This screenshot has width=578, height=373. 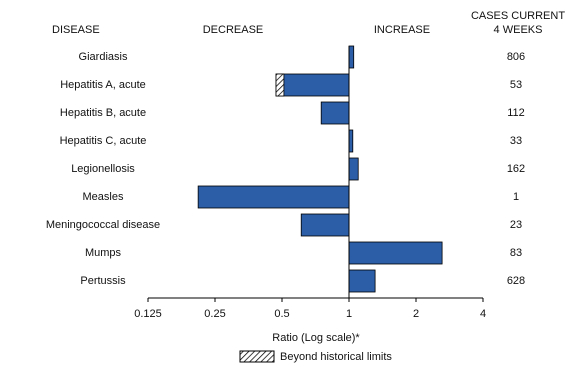 What do you see at coordinates (518, 16) in the screenshot?
I see `header-cases: CASES CURRENT` at bounding box center [518, 16].